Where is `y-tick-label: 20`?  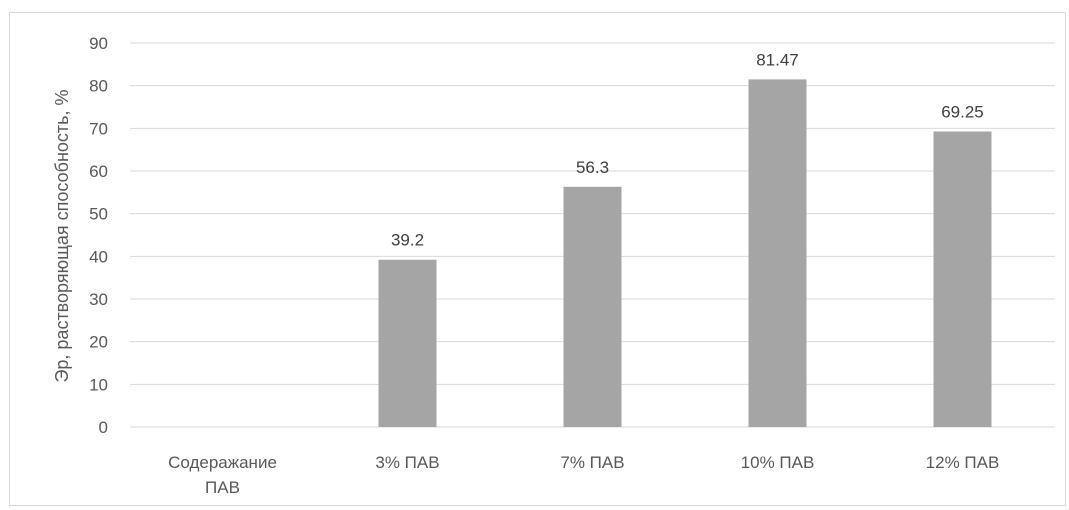 y-tick-label: 20 is located at coordinates (98, 342).